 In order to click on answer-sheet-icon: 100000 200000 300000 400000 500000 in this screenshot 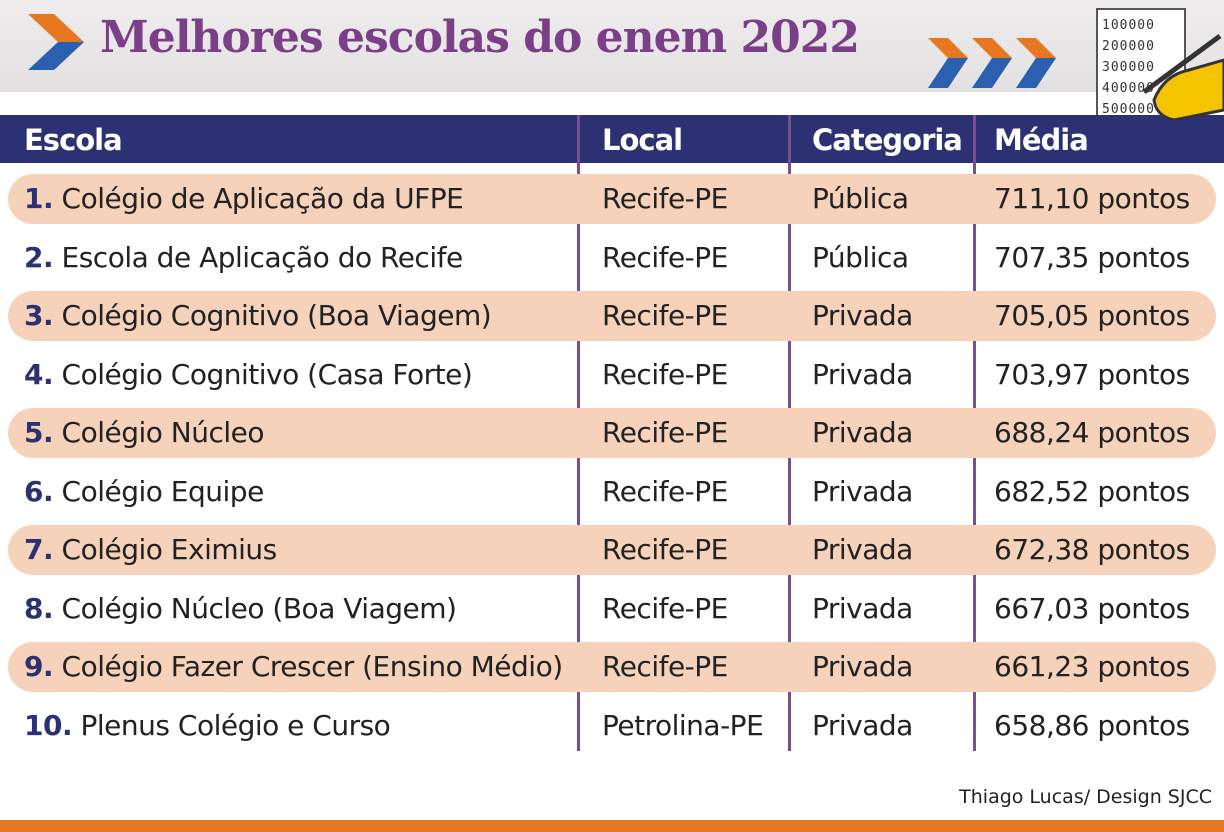, I will do `click(1141, 68)`.